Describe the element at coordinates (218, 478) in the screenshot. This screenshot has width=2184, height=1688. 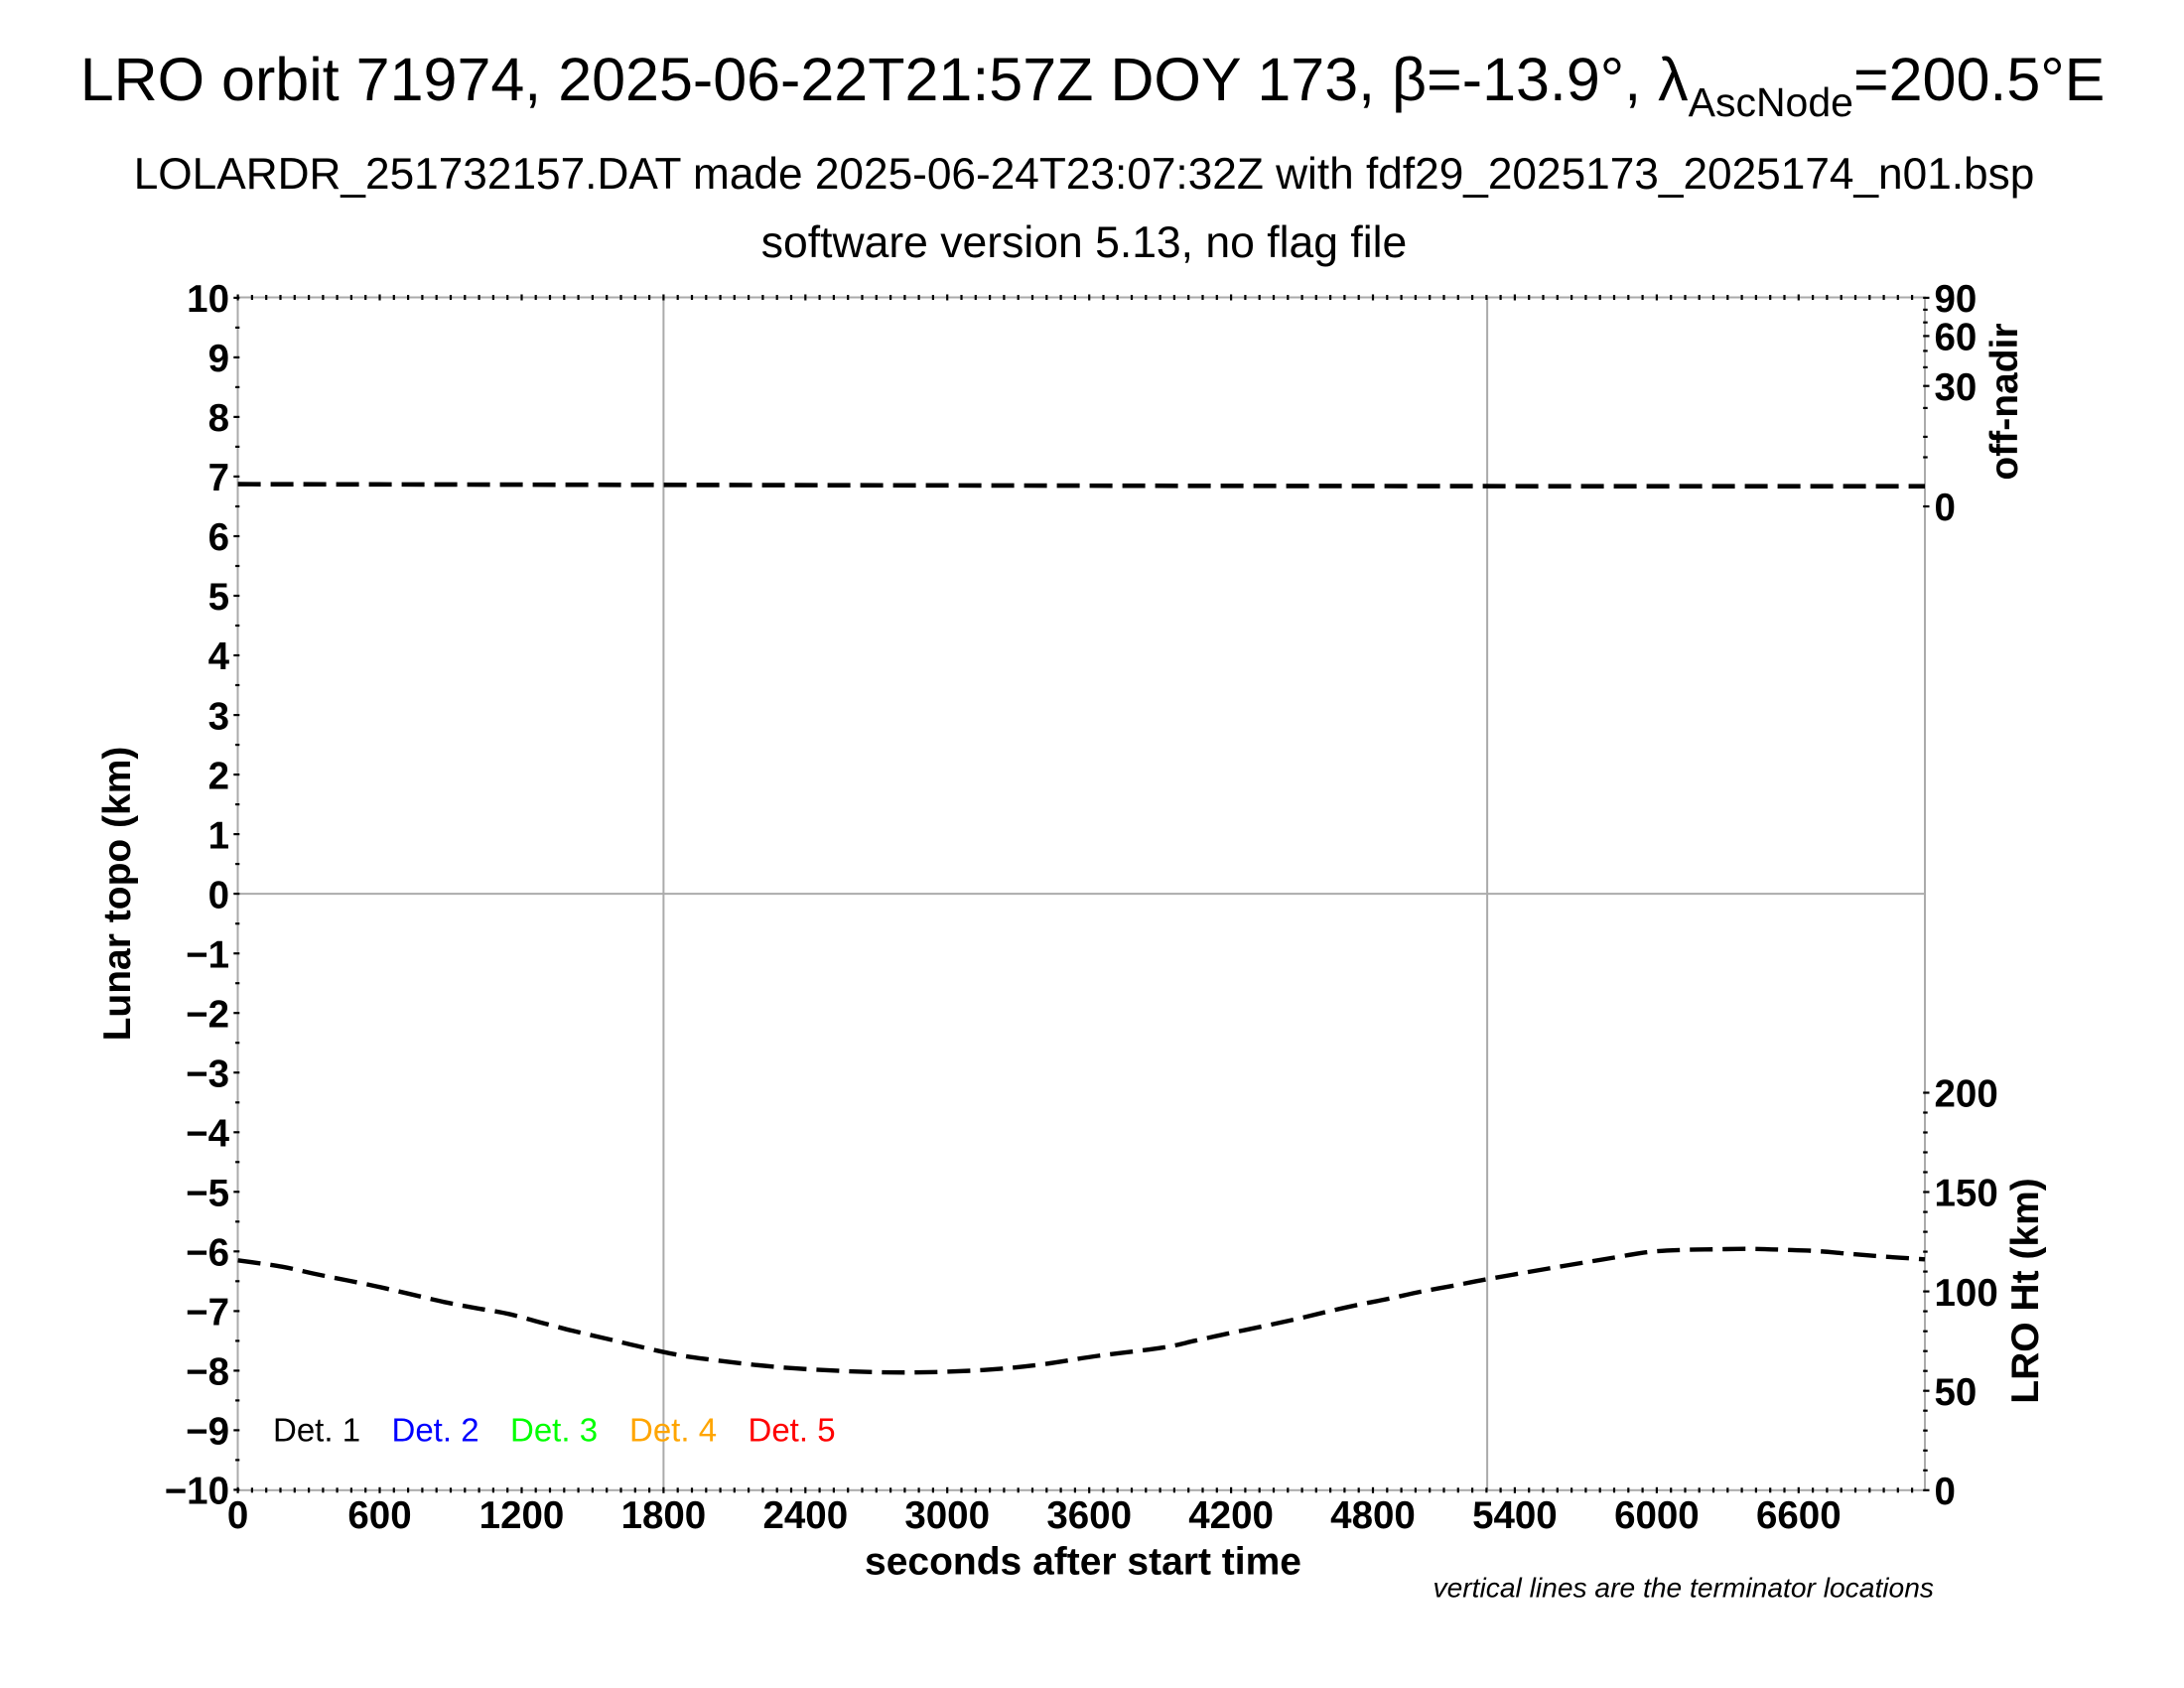
I see `svg-text: 7` at that location.